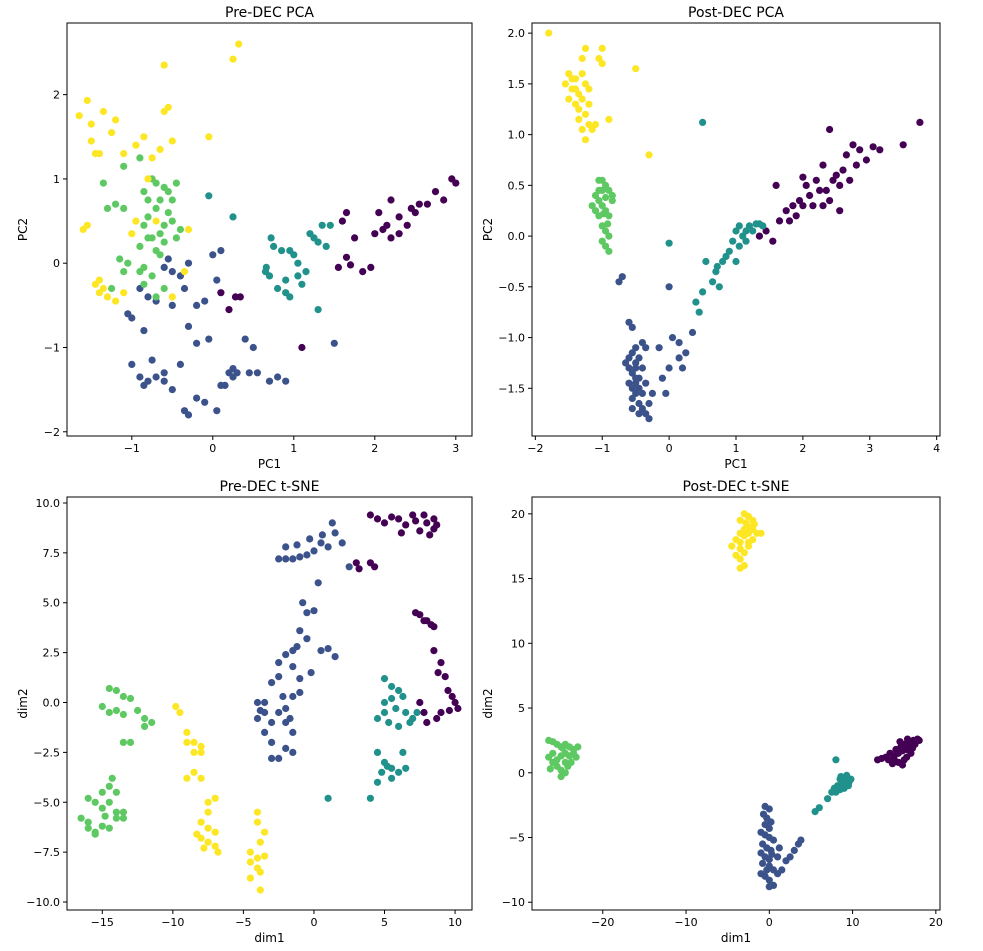  I want to click on y-tick-label: −1.5, so click(511, 388).